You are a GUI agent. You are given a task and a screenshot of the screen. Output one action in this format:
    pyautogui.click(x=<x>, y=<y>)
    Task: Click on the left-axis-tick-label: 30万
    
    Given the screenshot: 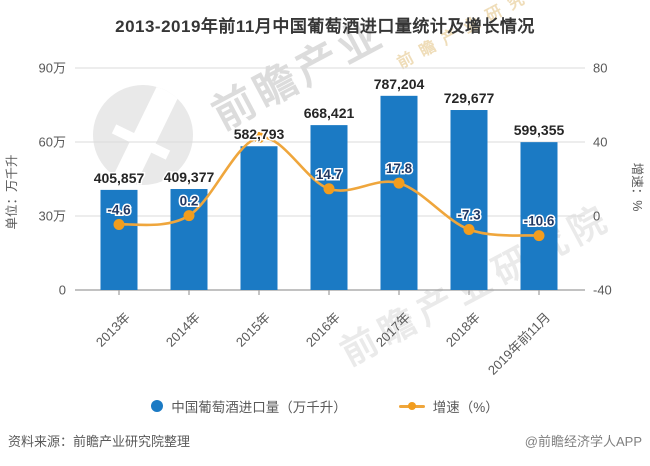 What is the action you would take?
    pyautogui.click(x=52, y=216)
    